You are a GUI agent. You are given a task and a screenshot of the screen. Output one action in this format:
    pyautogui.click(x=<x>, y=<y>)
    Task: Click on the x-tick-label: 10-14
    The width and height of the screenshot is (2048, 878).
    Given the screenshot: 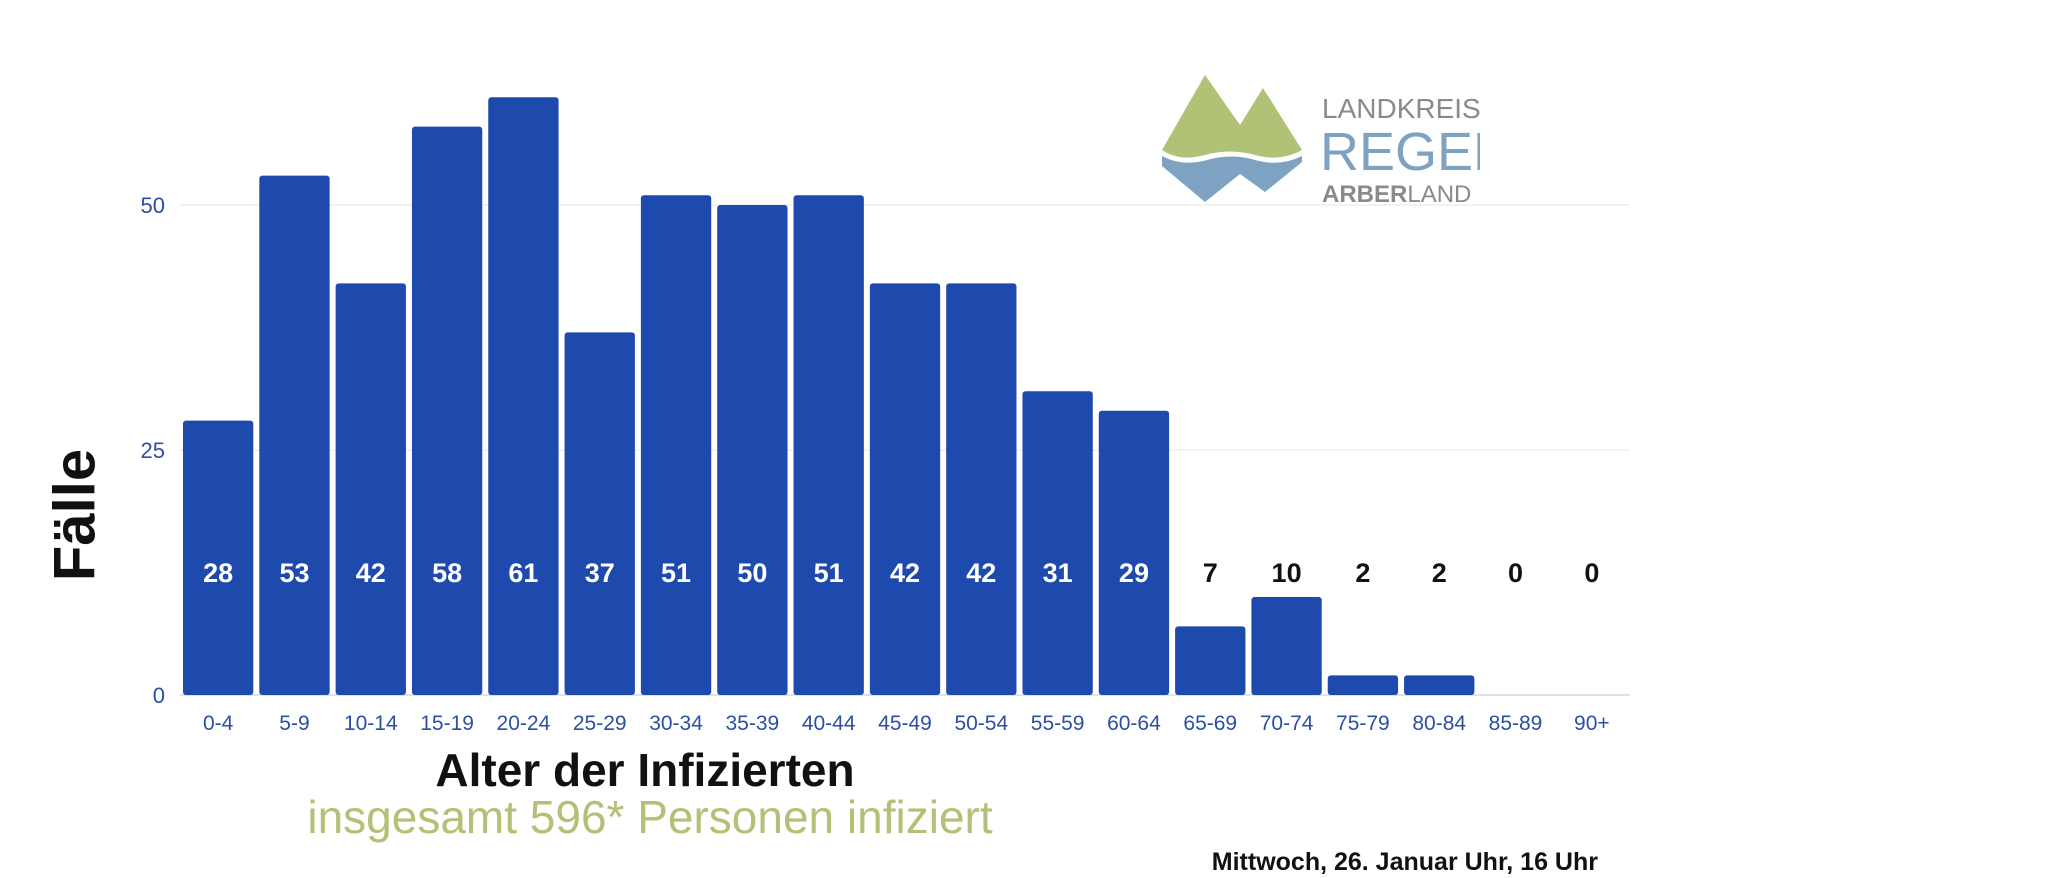 What is the action you would take?
    pyautogui.click(x=371, y=723)
    